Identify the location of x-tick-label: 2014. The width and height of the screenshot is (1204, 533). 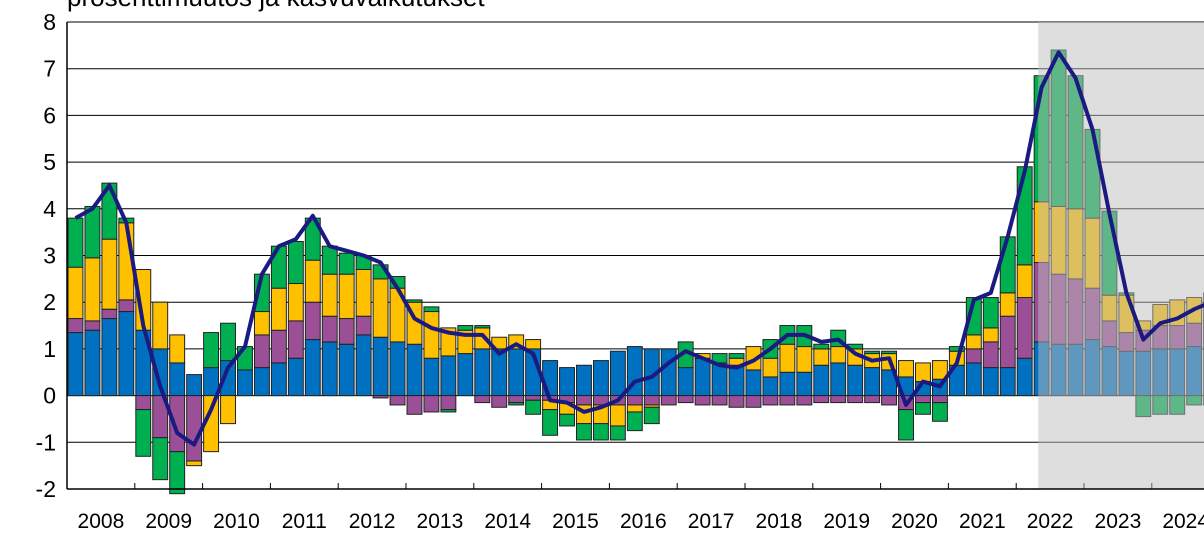
(507, 521).